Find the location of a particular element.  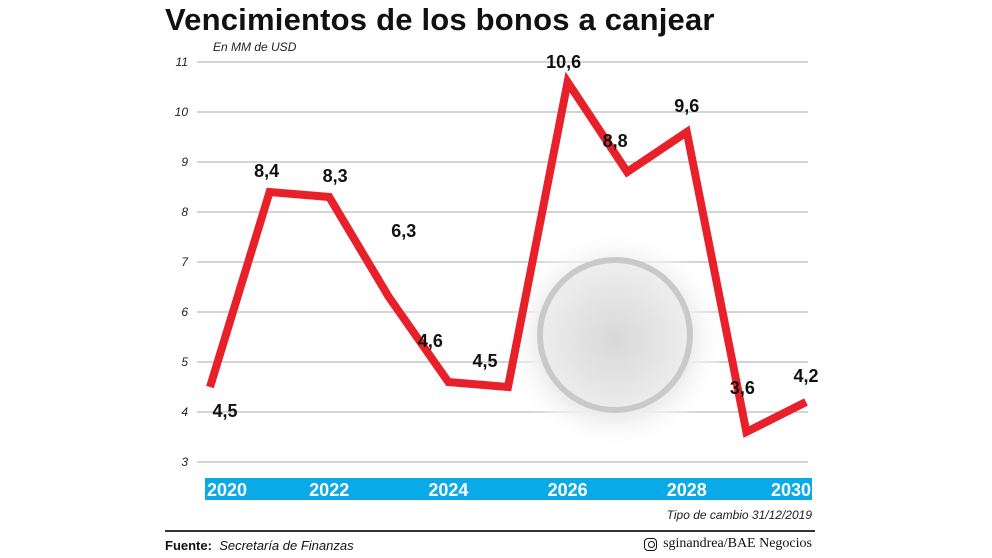

instagram-icon is located at coordinates (651, 544).